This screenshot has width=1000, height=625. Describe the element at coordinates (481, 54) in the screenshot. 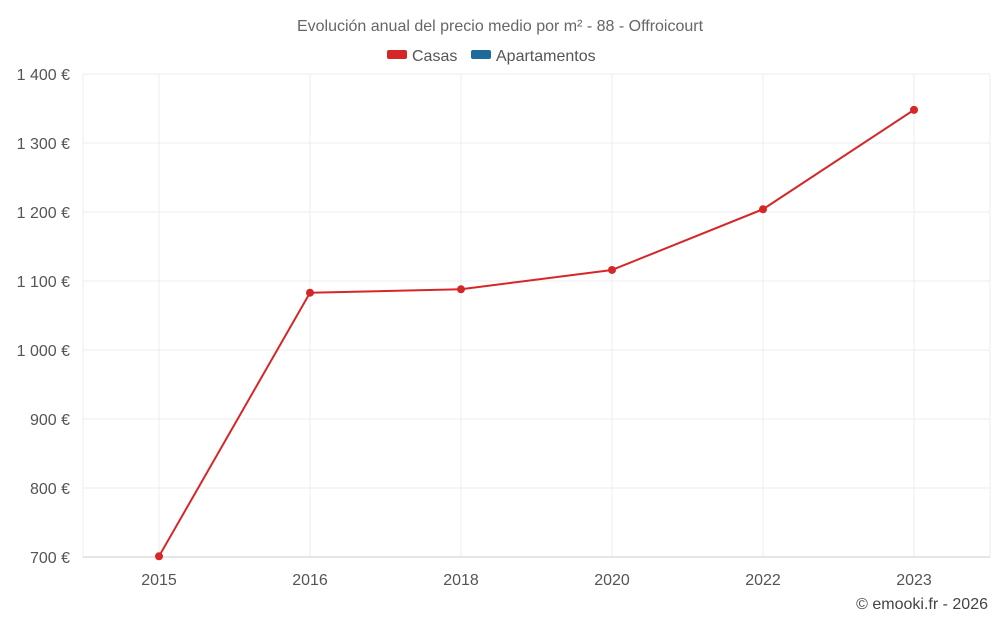

I see `legend-swatch-apartamentos` at that location.